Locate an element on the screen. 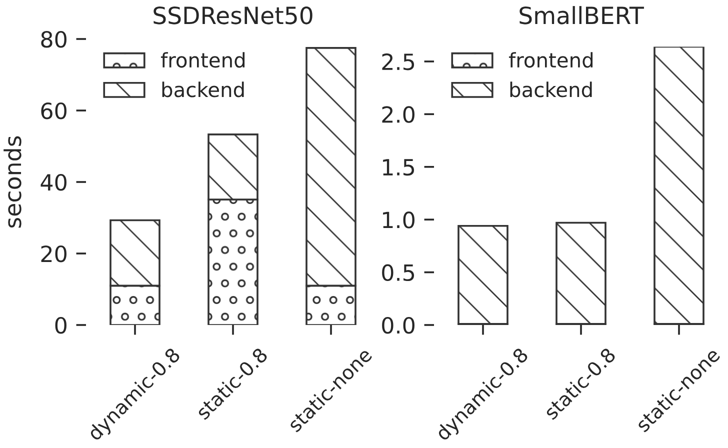 The width and height of the screenshot is (728, 448). y-tick-label: 60 is located at coordinates (53, 111).